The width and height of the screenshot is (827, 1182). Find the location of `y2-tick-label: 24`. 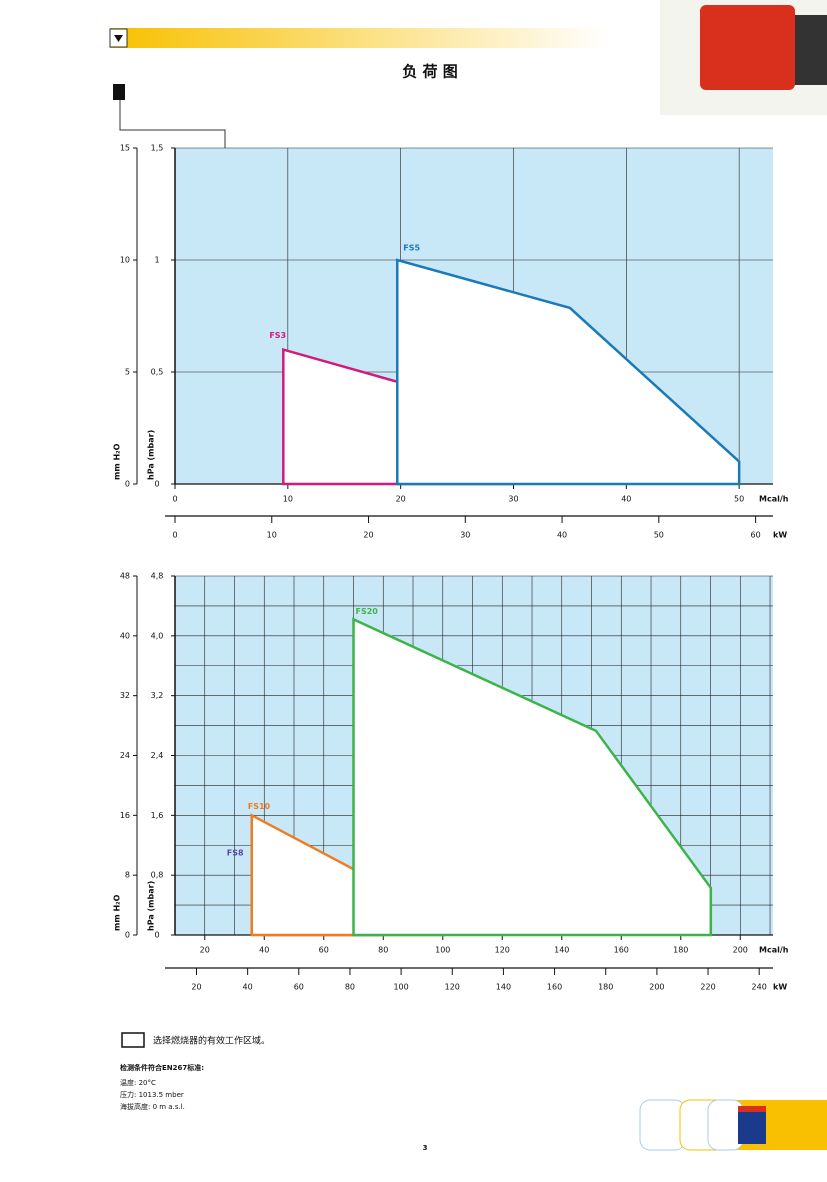

y2-tick-label: 24 is located at coordinates (125, 755).